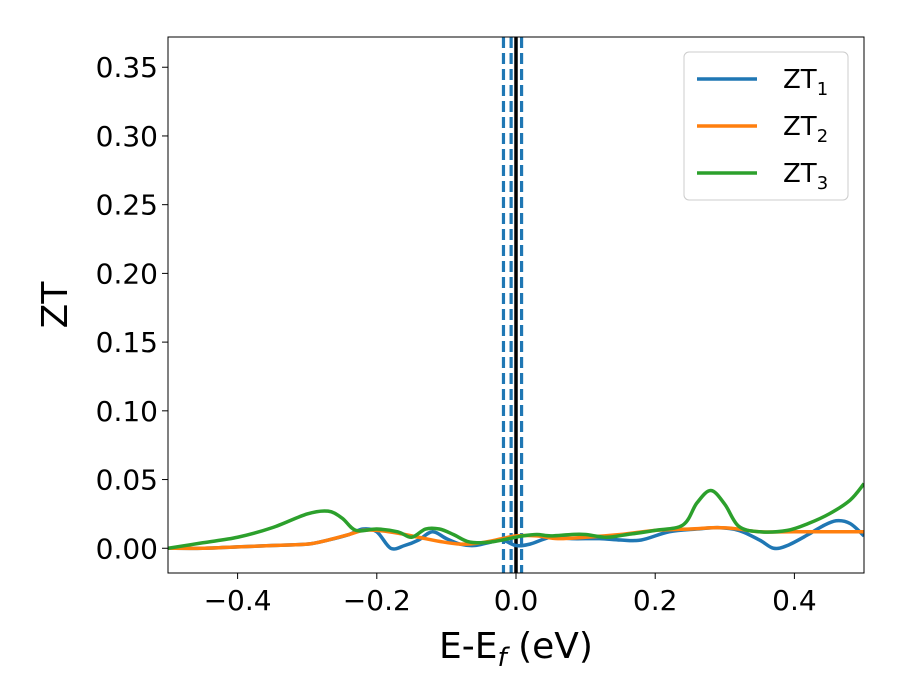 The image size is (900, 700). What do you see at coordinates (127, 411) in the screenshot?
I see `y-tick-label: 0.10` at bounding box center [127, 411].